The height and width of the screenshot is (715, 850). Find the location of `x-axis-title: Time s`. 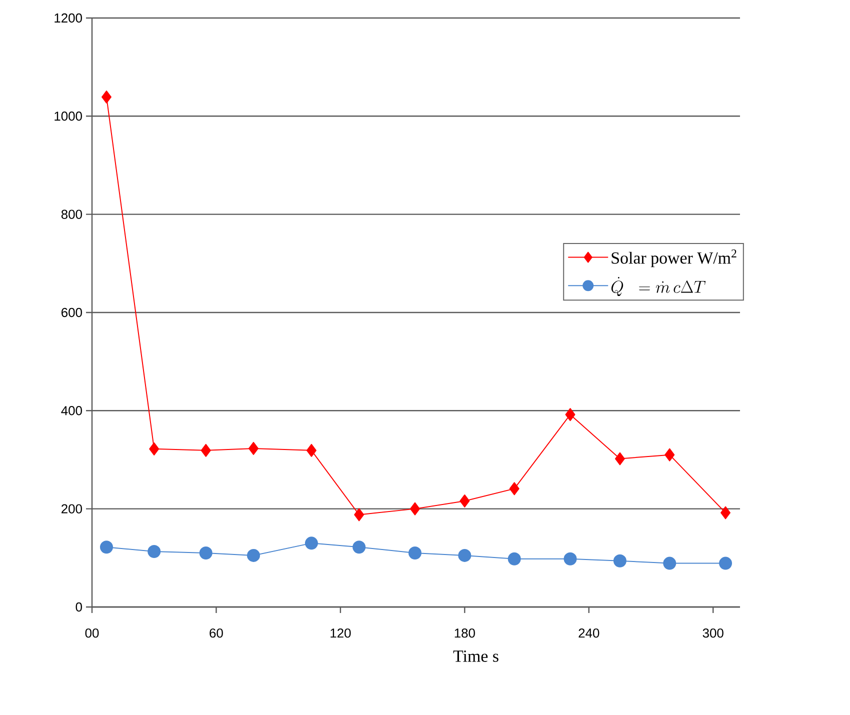

x-axis-title: Time s is located at coordinates (475, 656).